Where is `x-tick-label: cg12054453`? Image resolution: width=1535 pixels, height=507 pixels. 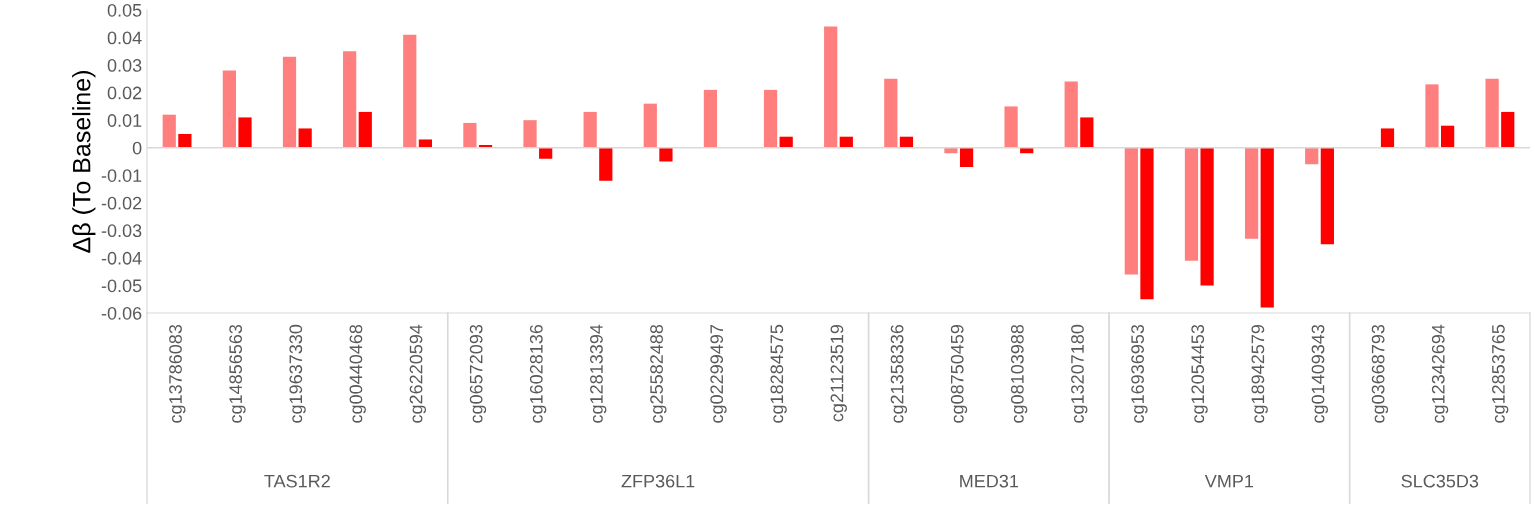 x-tick-label: cg12054453 is located at coordinates (1199, 373).